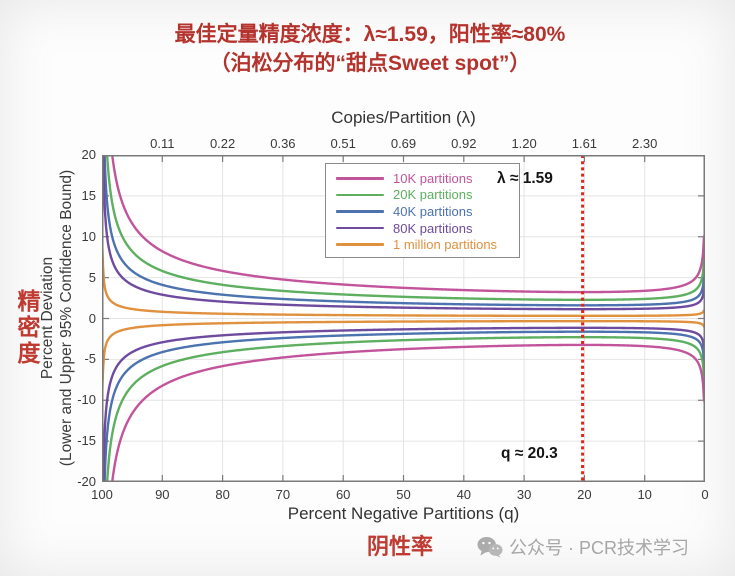 This screenshot has height=576, width=735. Describe the element at coordinates (370, 63) in the screenshot. I see `title-line-2: （泊松分布的“甜点Sweet spot”）` at that location.